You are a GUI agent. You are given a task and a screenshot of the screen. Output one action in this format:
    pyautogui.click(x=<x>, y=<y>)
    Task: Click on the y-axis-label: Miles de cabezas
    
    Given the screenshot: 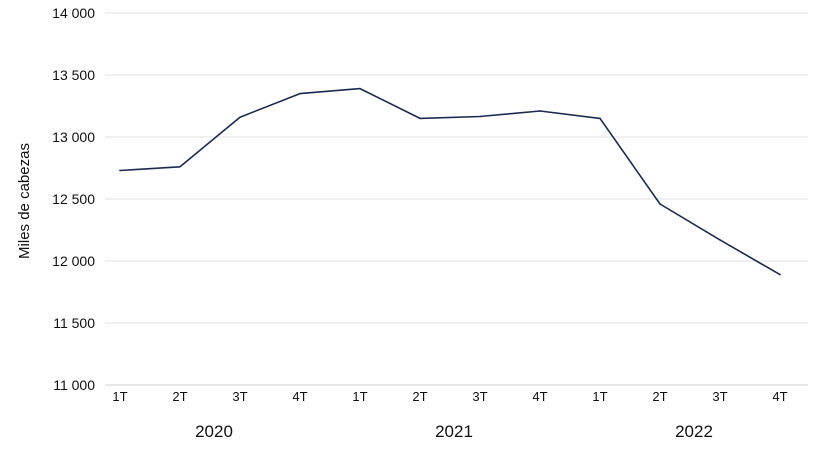 What is the action you would take?
    pyautogui.click(x=24, y=201)
    